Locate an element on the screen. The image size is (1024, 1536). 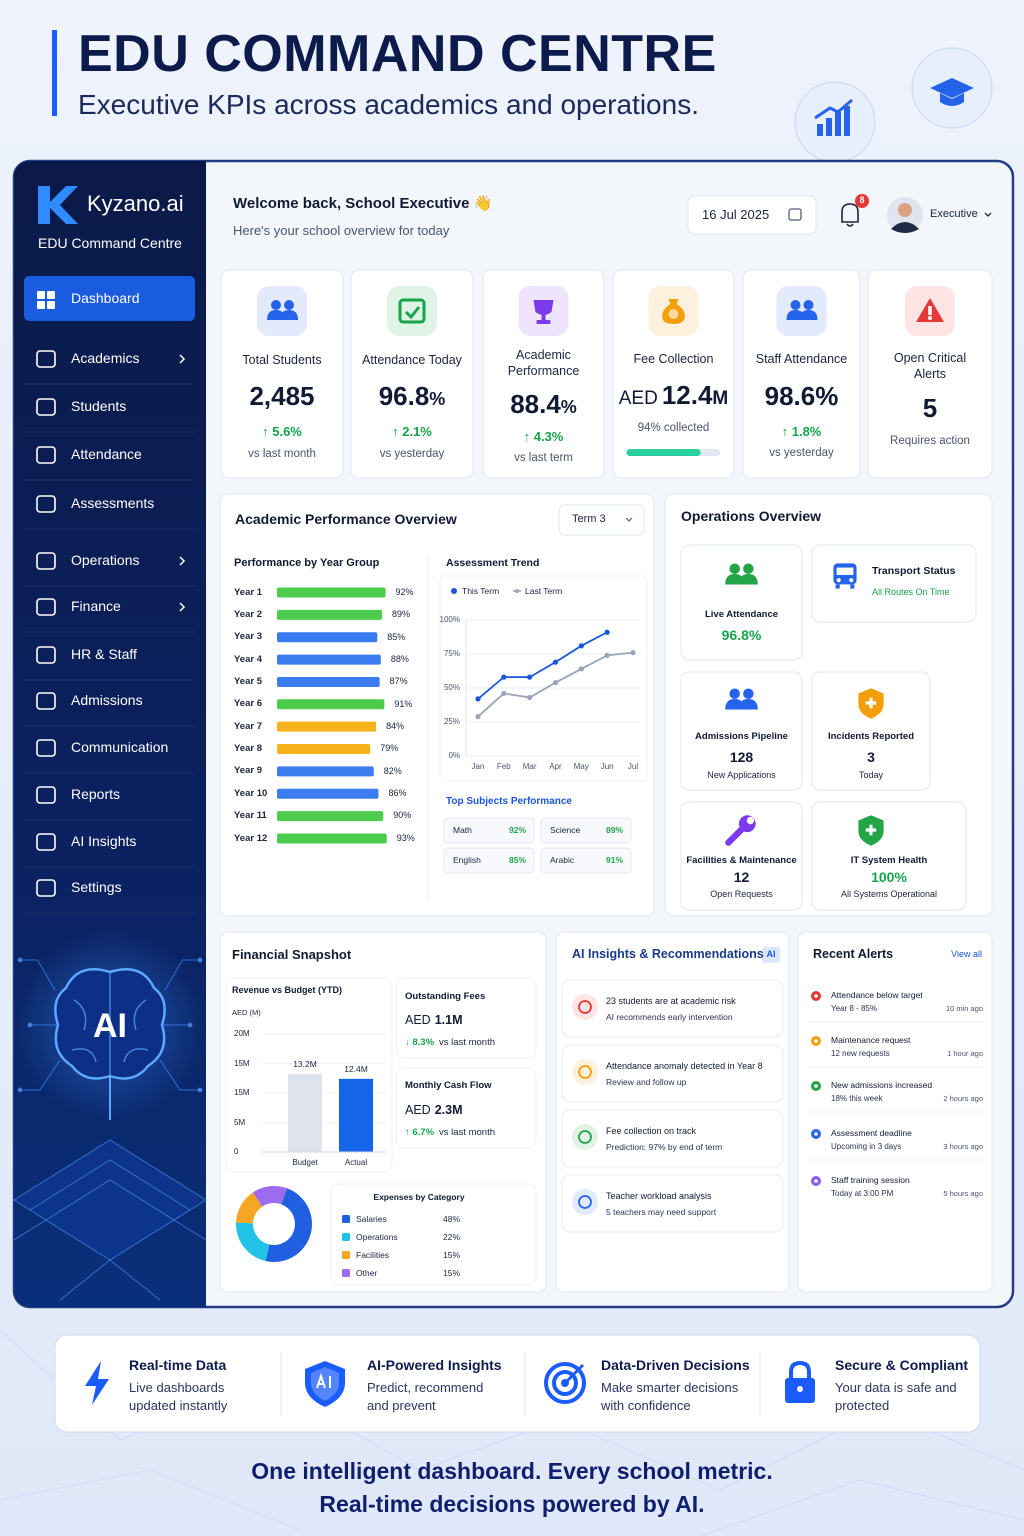
section-title: Top Subjects Performance is located at coordinates (509, 801).